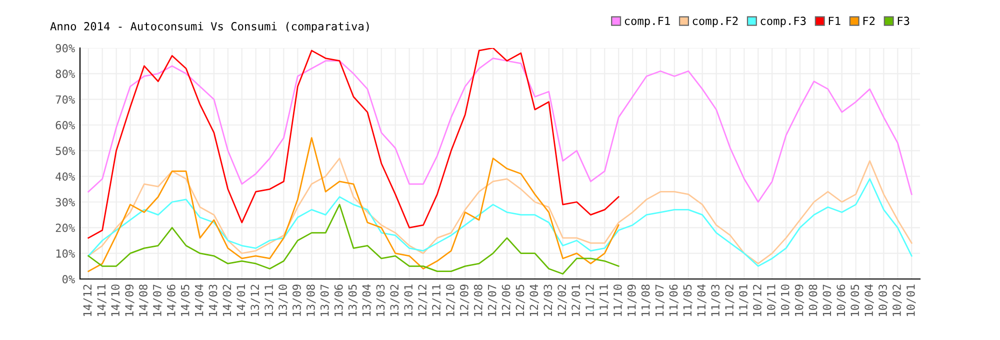 Image resolution: width=1000 pixels, height=340 pixels. What do you see at coordinates (87, 300) in the screenshot?
I see `x-tick-label: 14/12` at bounding box center [87, 300].